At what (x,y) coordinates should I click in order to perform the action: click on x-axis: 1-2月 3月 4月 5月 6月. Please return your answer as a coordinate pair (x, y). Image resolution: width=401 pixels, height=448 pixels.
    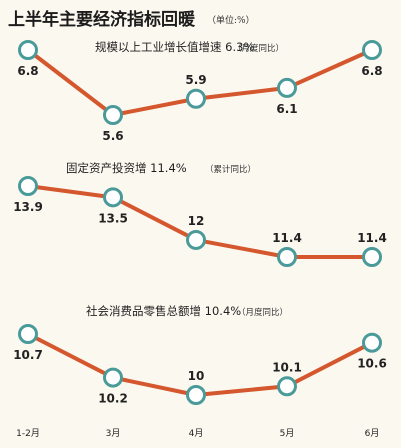
    Looking at the image, I should click on (197, 433).